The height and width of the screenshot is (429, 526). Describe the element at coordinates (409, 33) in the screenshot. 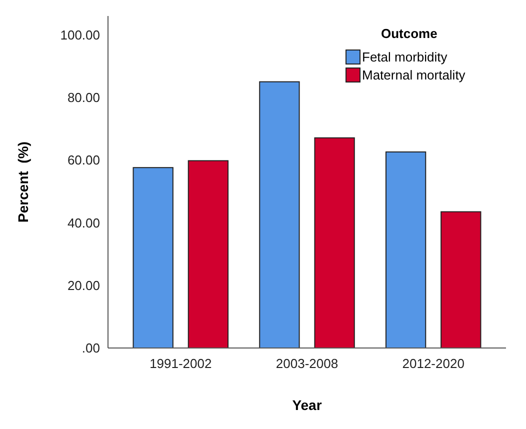

I see `legend-title: Outcome` at that location.